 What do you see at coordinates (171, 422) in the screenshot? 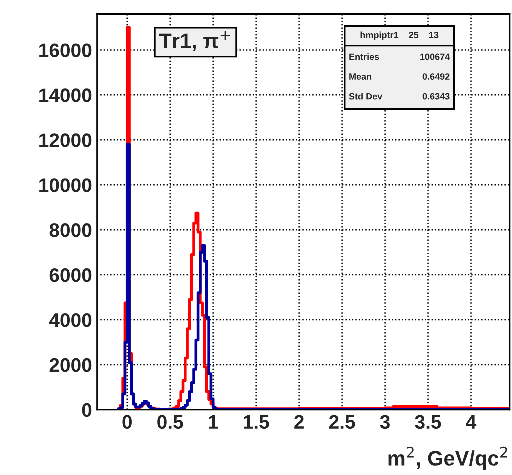
I see `x-tick-label: 0.5` at bounding box center [171, 422].